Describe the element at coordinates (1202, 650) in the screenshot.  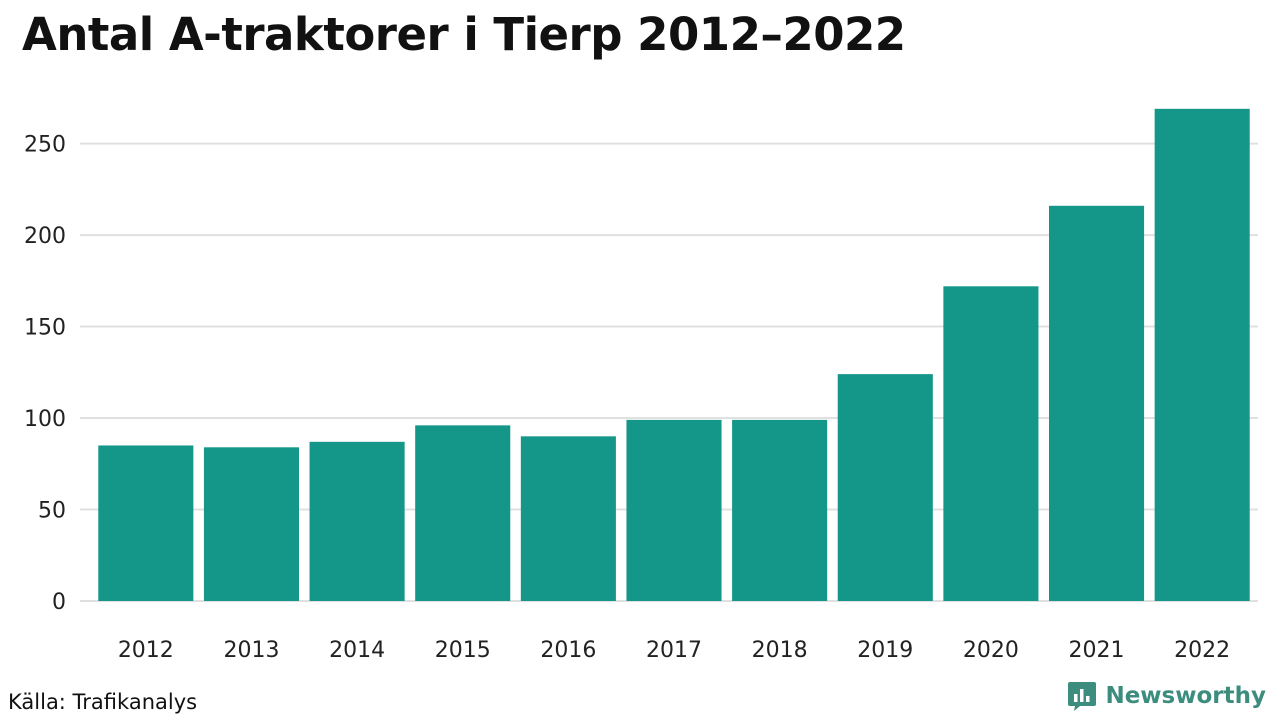
I see `x-tick-label: 2022` at that location.